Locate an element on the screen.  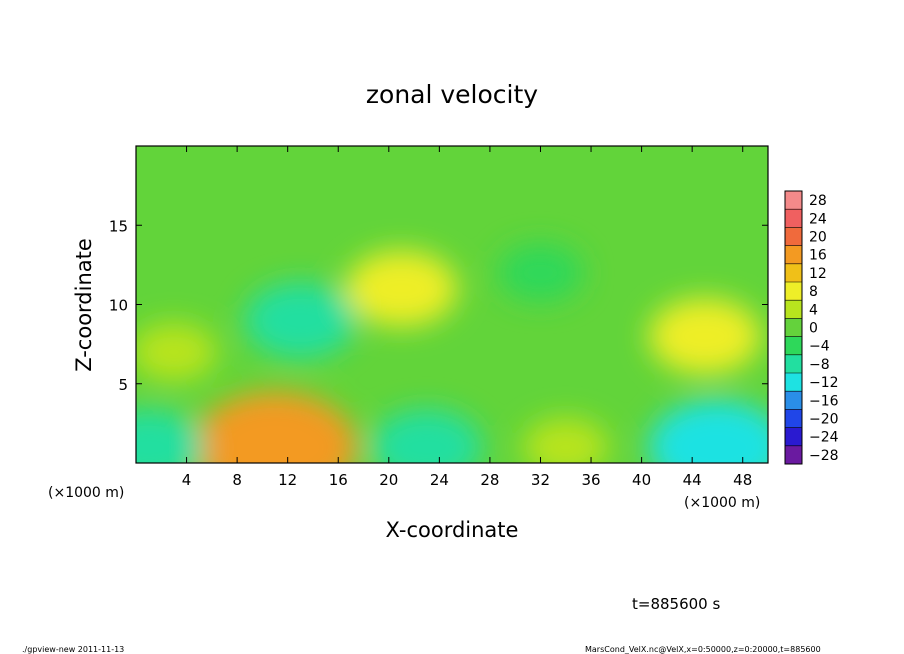
x-tick-label: 16 is located at coordinates (338, 480).